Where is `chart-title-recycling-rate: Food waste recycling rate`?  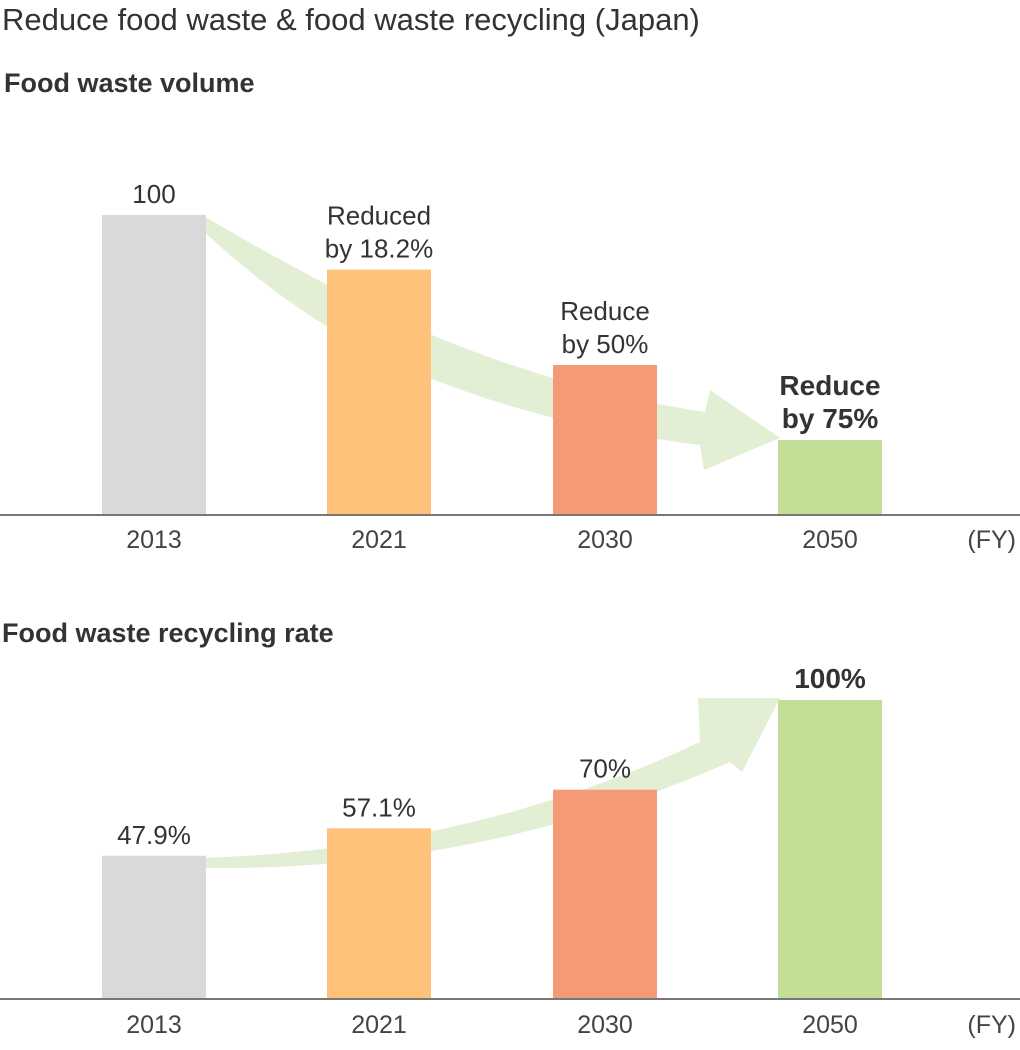 chart-title-recycling-rate: Food waste recycling rate is located at coordinates (168, 633).